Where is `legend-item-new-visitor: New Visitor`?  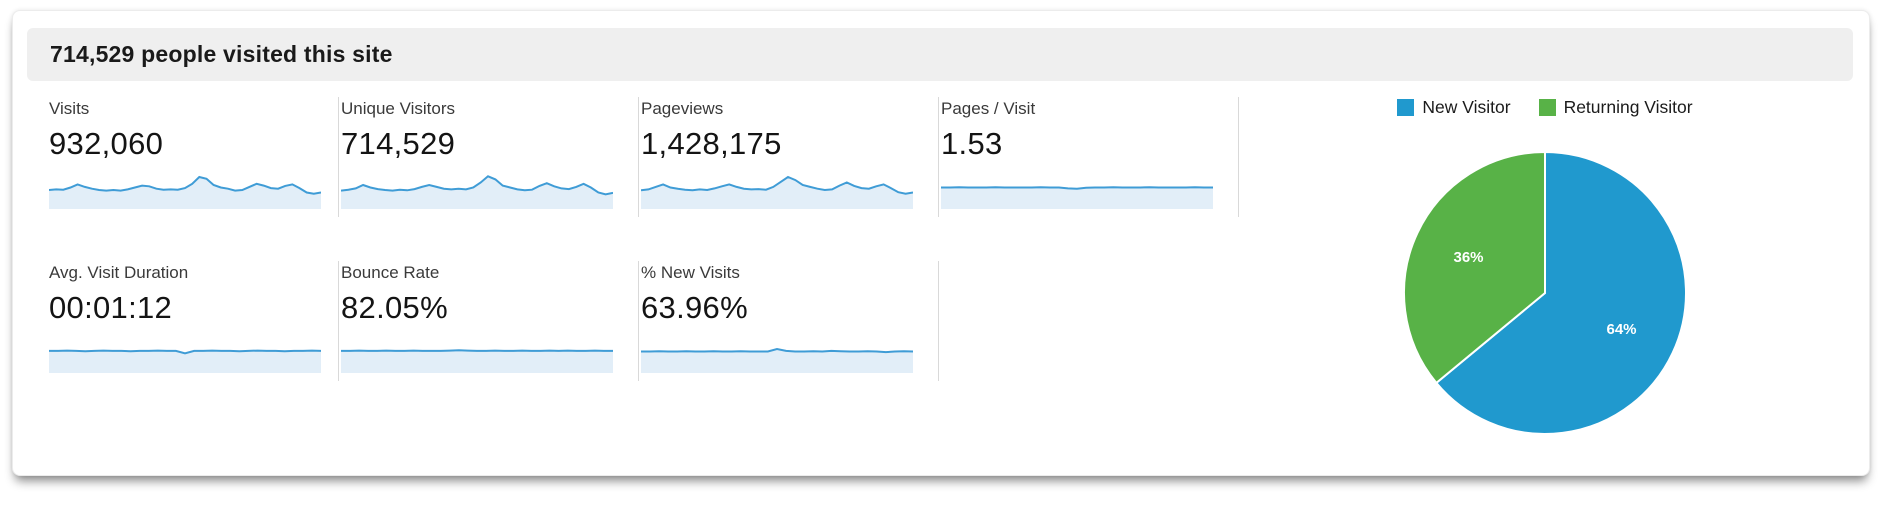 legend-item-new-visitor: New Visitor is located at coordinates (1454, 107).